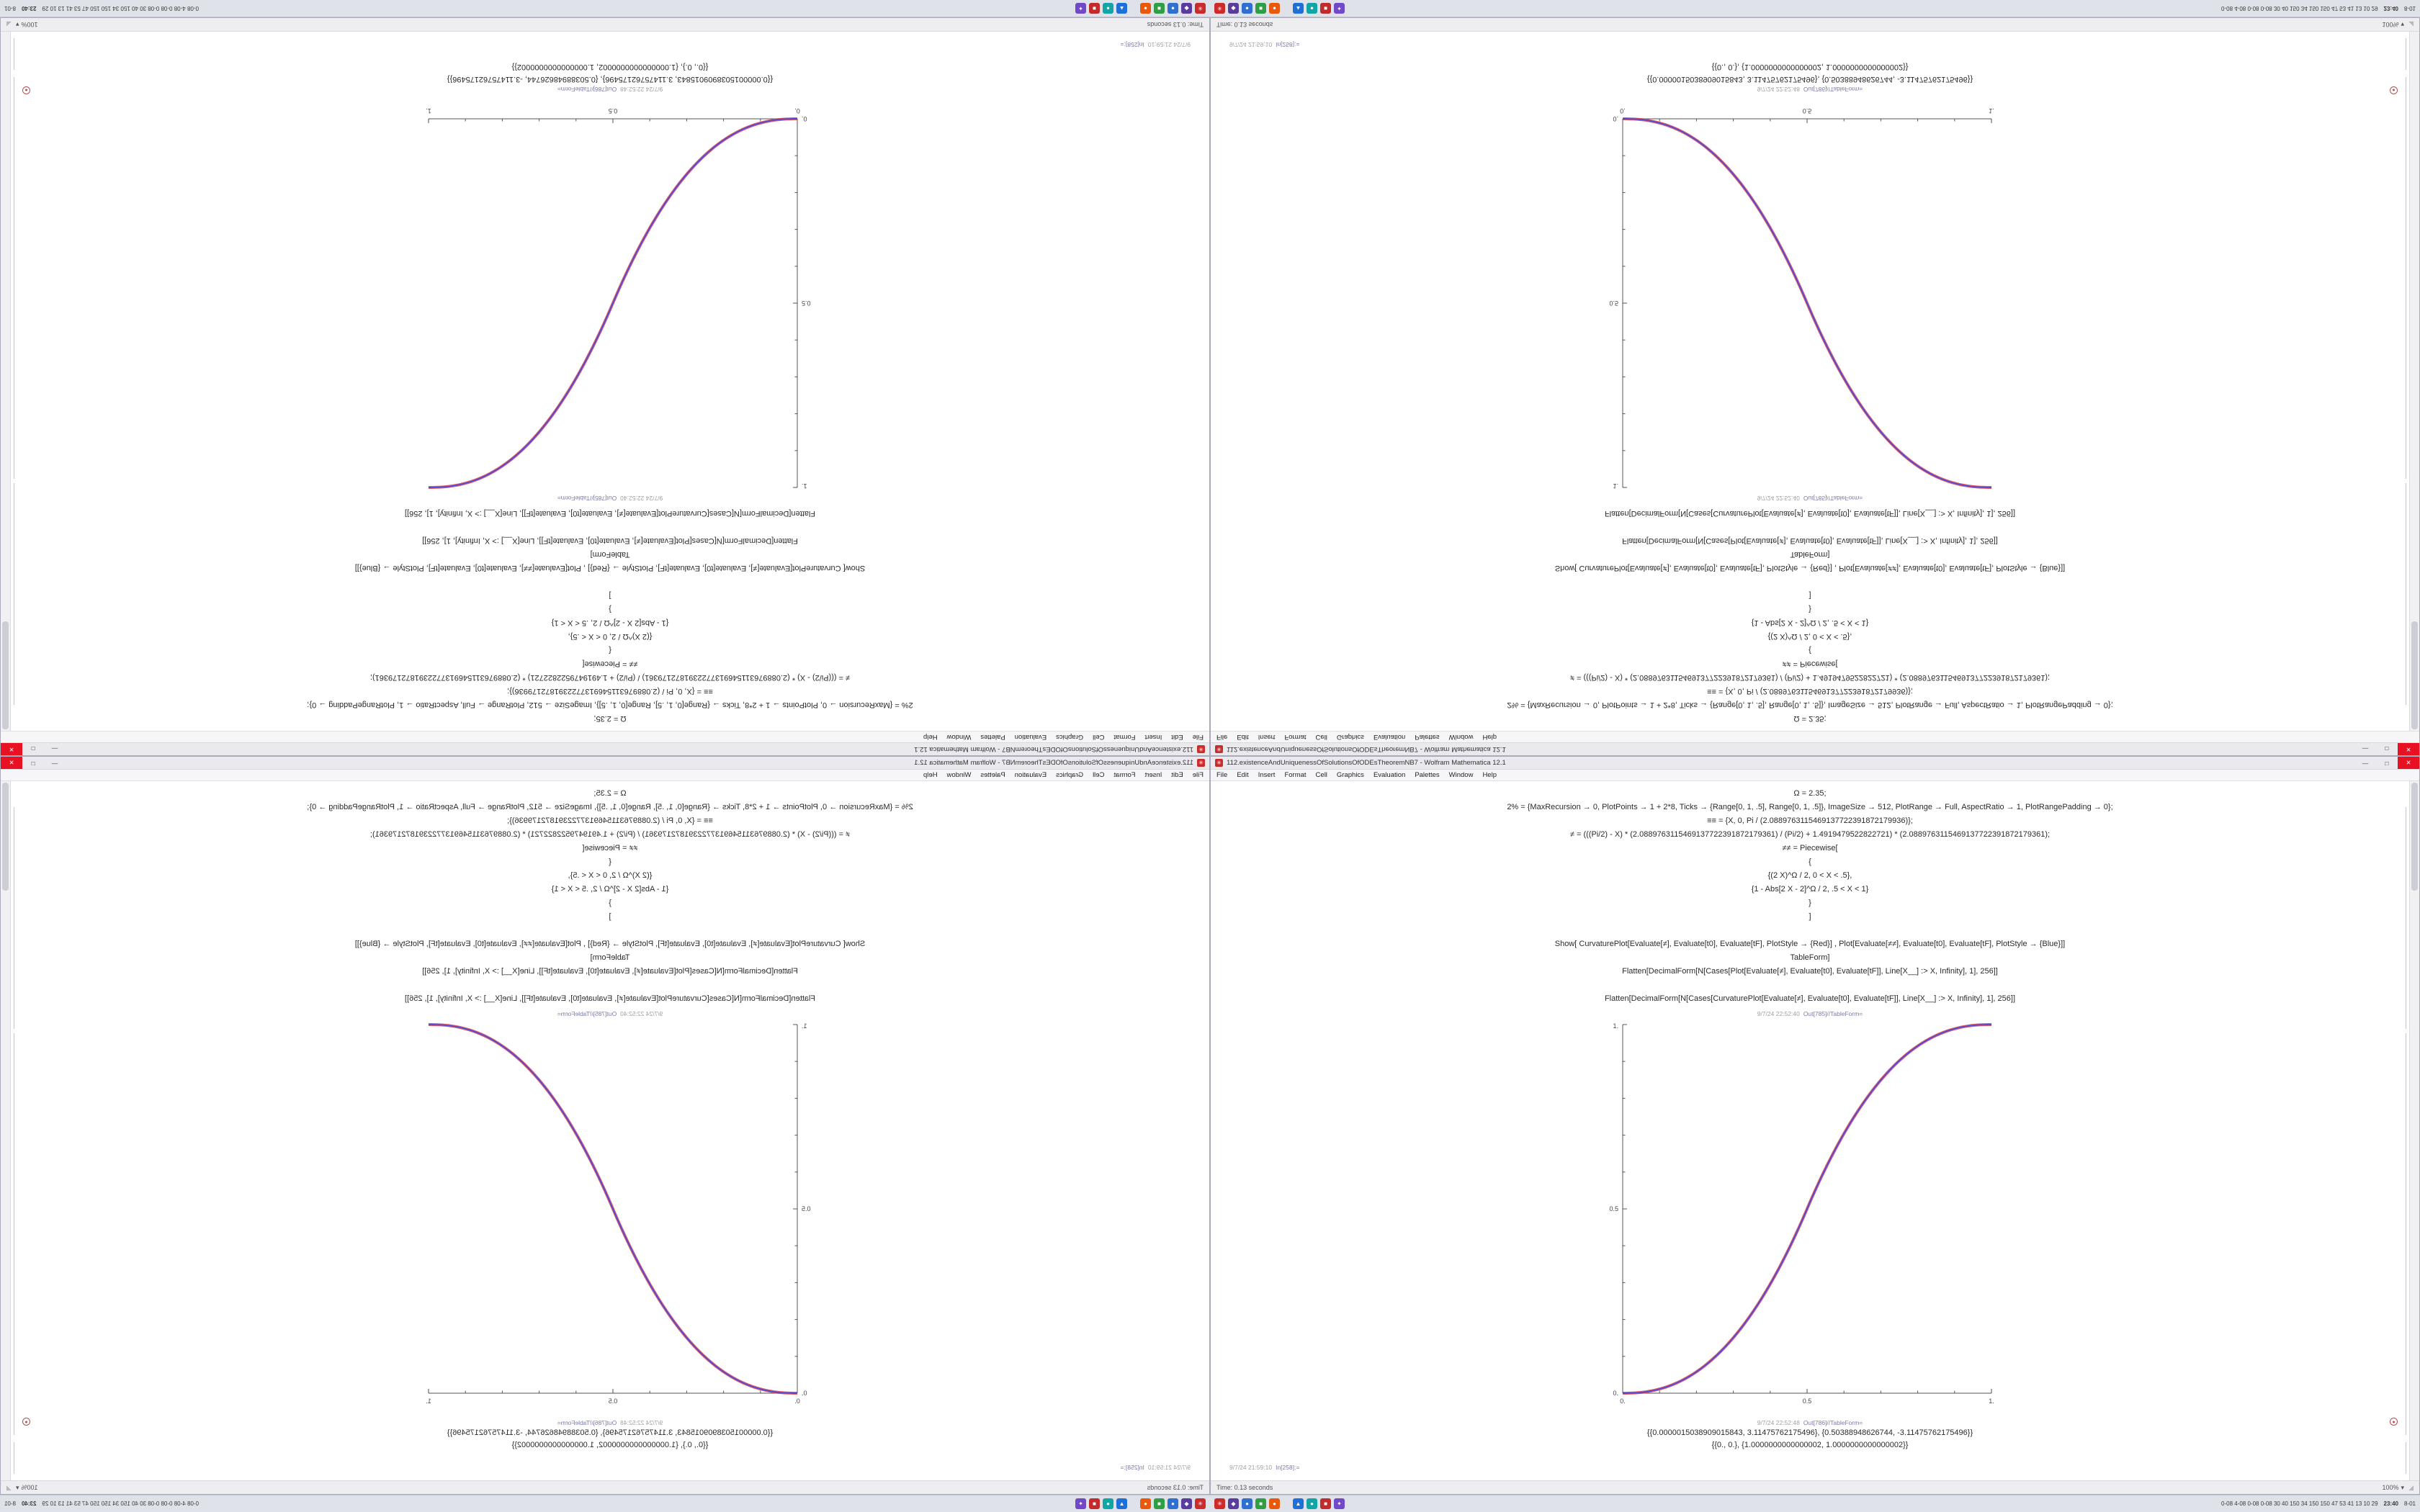 Image resolution: width=2420 pixels, height=1512 pixels. Describe the element at coordinates (992, 775) in the screenshot. I see `menu-item-palettes: Palettes` at that location.